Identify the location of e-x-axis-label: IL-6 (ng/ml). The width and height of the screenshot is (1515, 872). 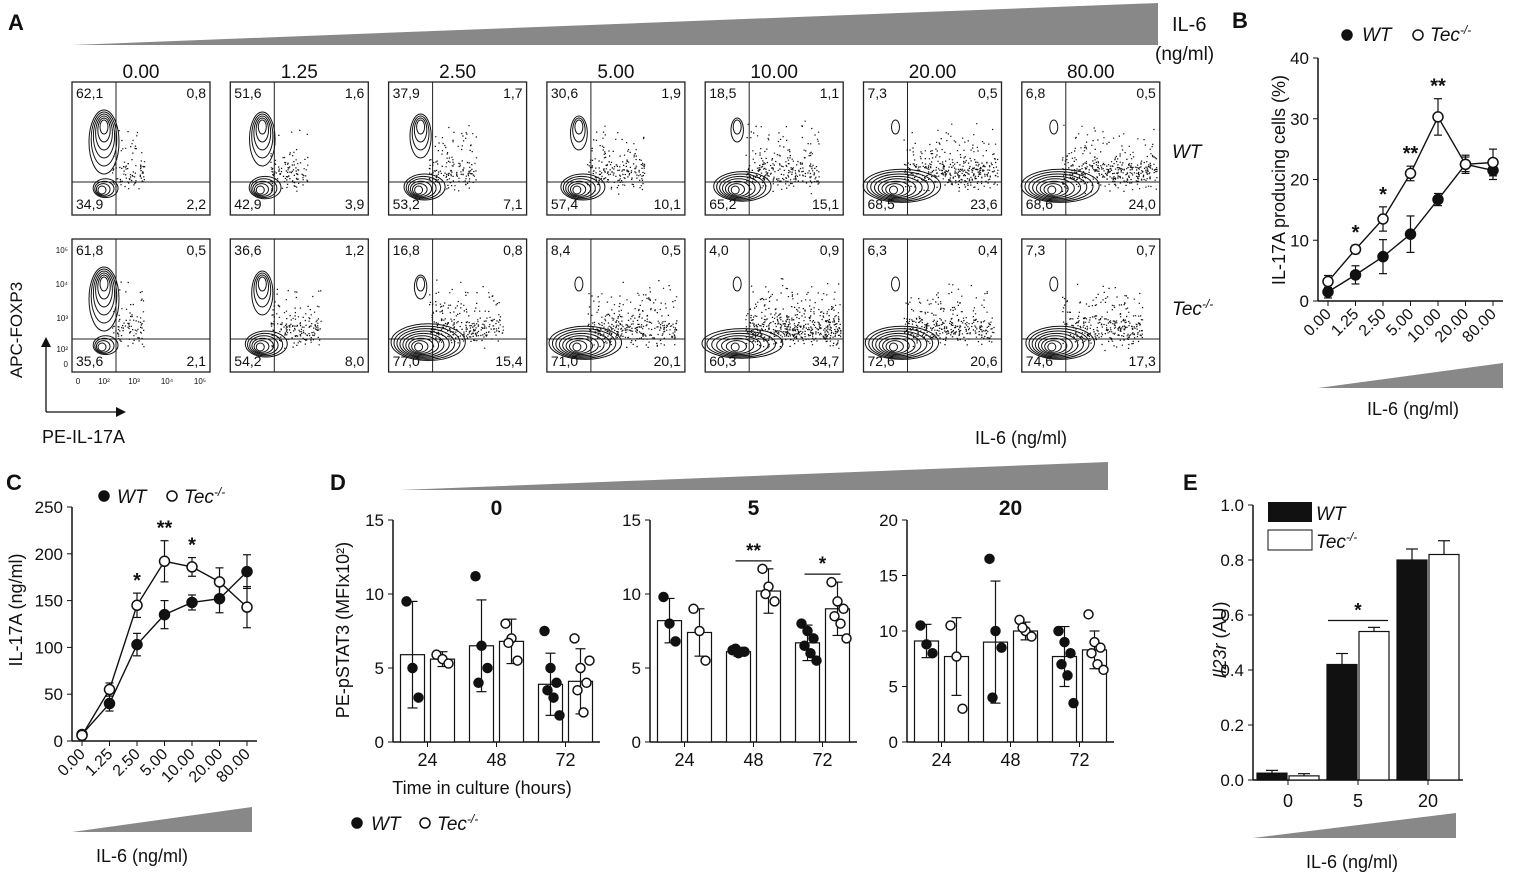
(1352, 862).